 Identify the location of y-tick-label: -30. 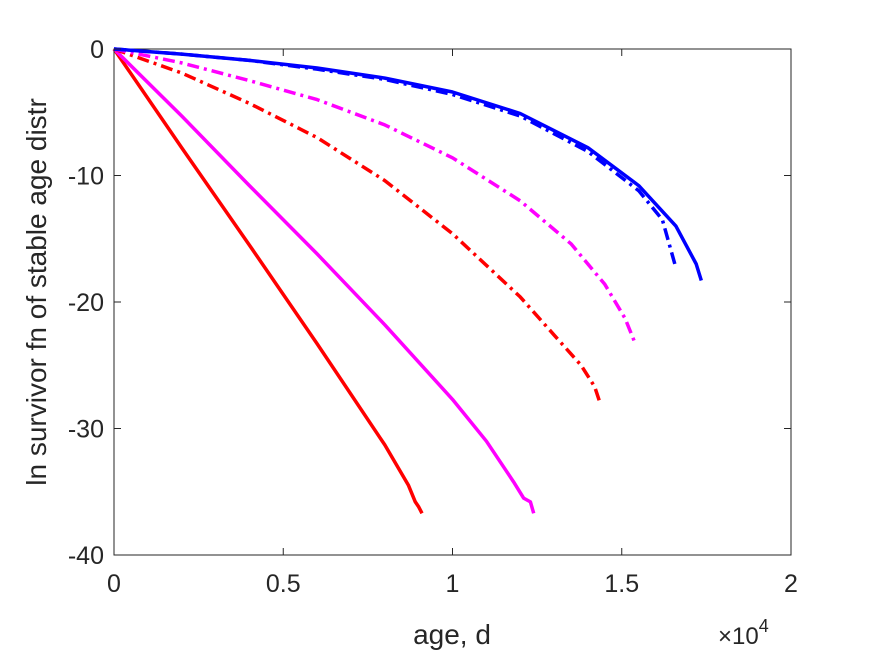
(86, 430).